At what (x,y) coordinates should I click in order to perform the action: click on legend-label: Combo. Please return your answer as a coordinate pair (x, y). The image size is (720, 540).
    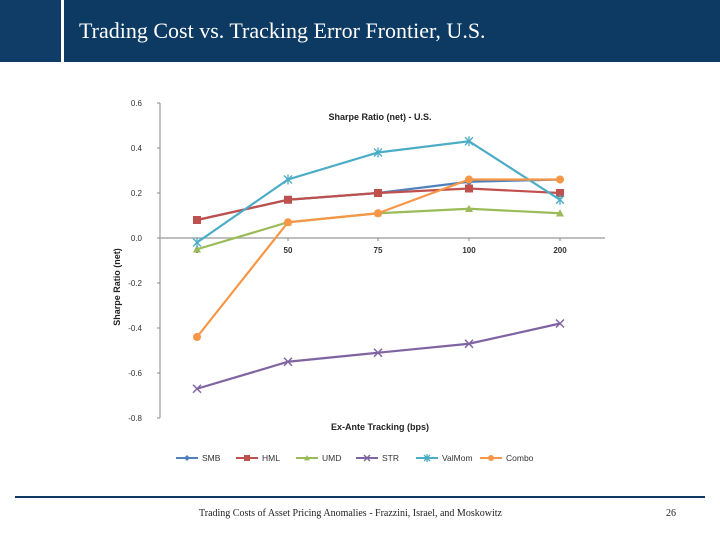
    Looking at the image, I should click on (520, 458).